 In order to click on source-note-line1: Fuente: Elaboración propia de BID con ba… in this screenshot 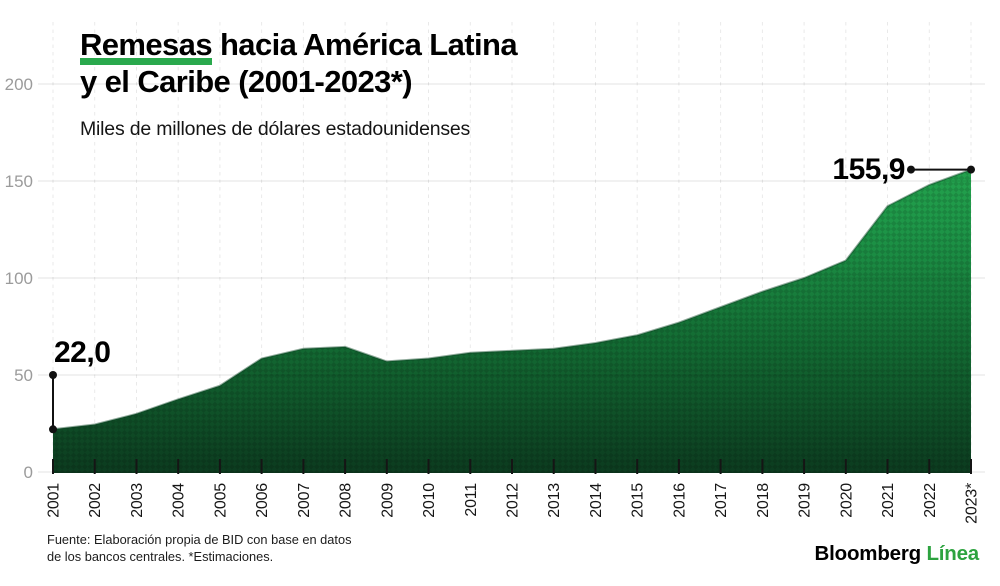, I will do `click(199, 539)`.